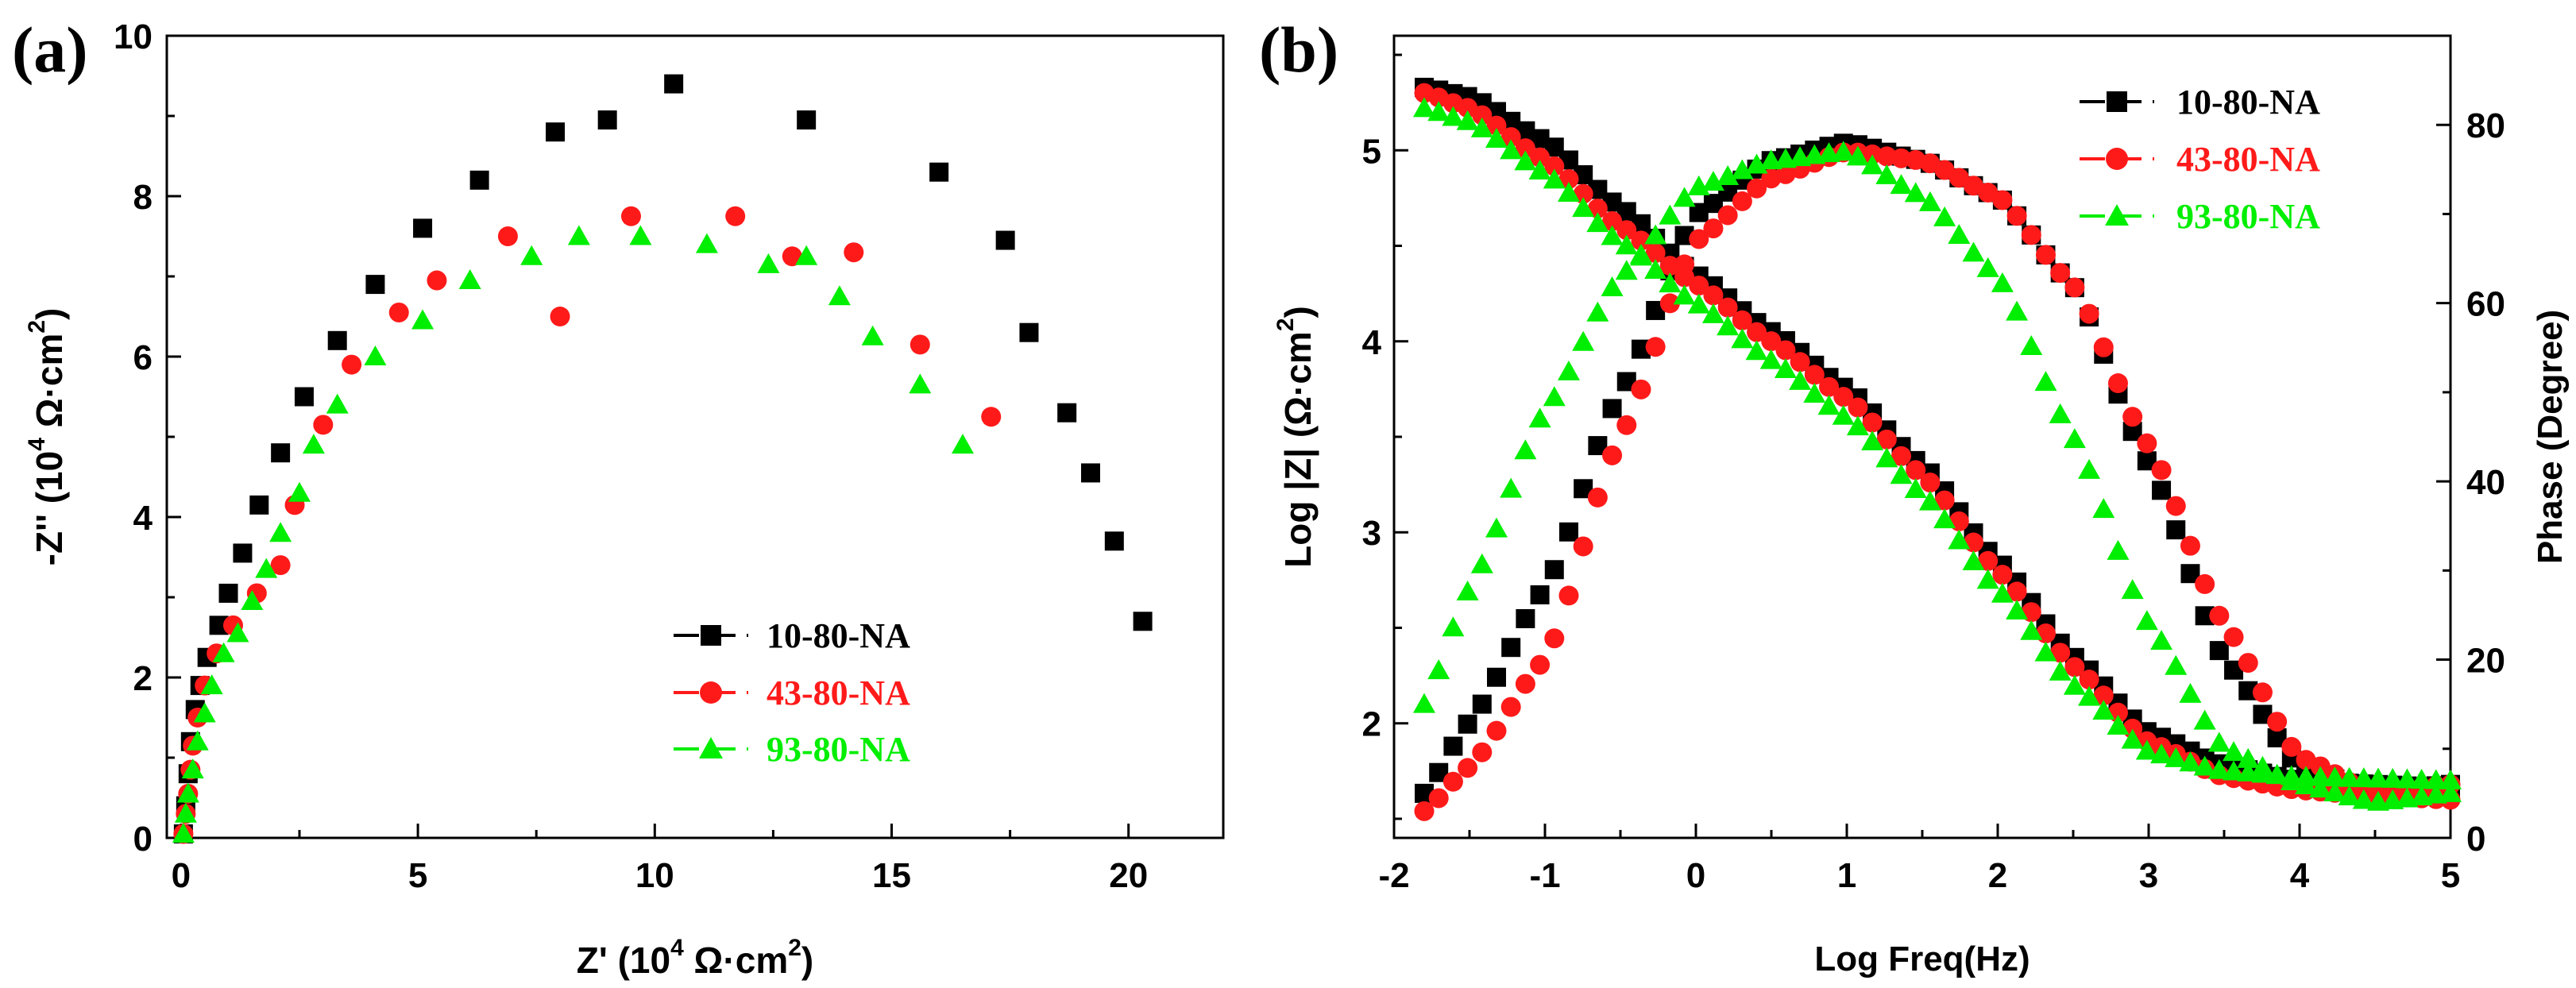  Describe the element at coordinates (654, 875) in the screenshot. I see `x-tick-label: 10` at that location.